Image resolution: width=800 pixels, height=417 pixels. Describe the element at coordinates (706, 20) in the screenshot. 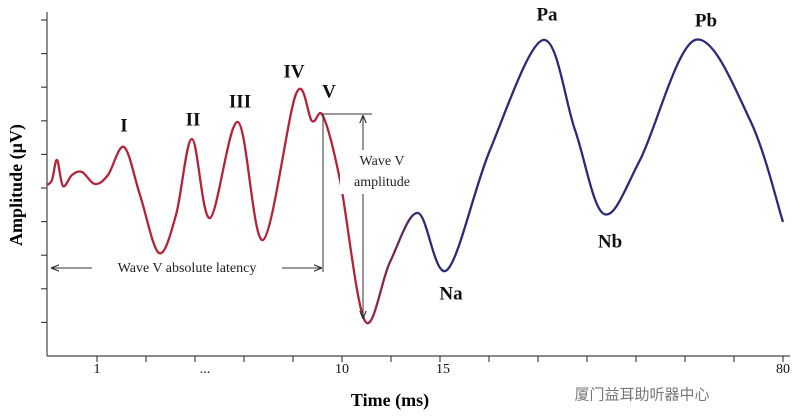

I see `peak-label: Pb` at that location.